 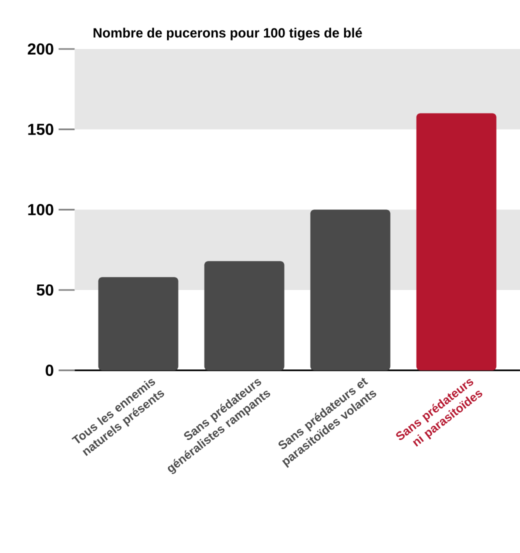 I want to click on y-tick-label: 200, so click(x=41, y=49).